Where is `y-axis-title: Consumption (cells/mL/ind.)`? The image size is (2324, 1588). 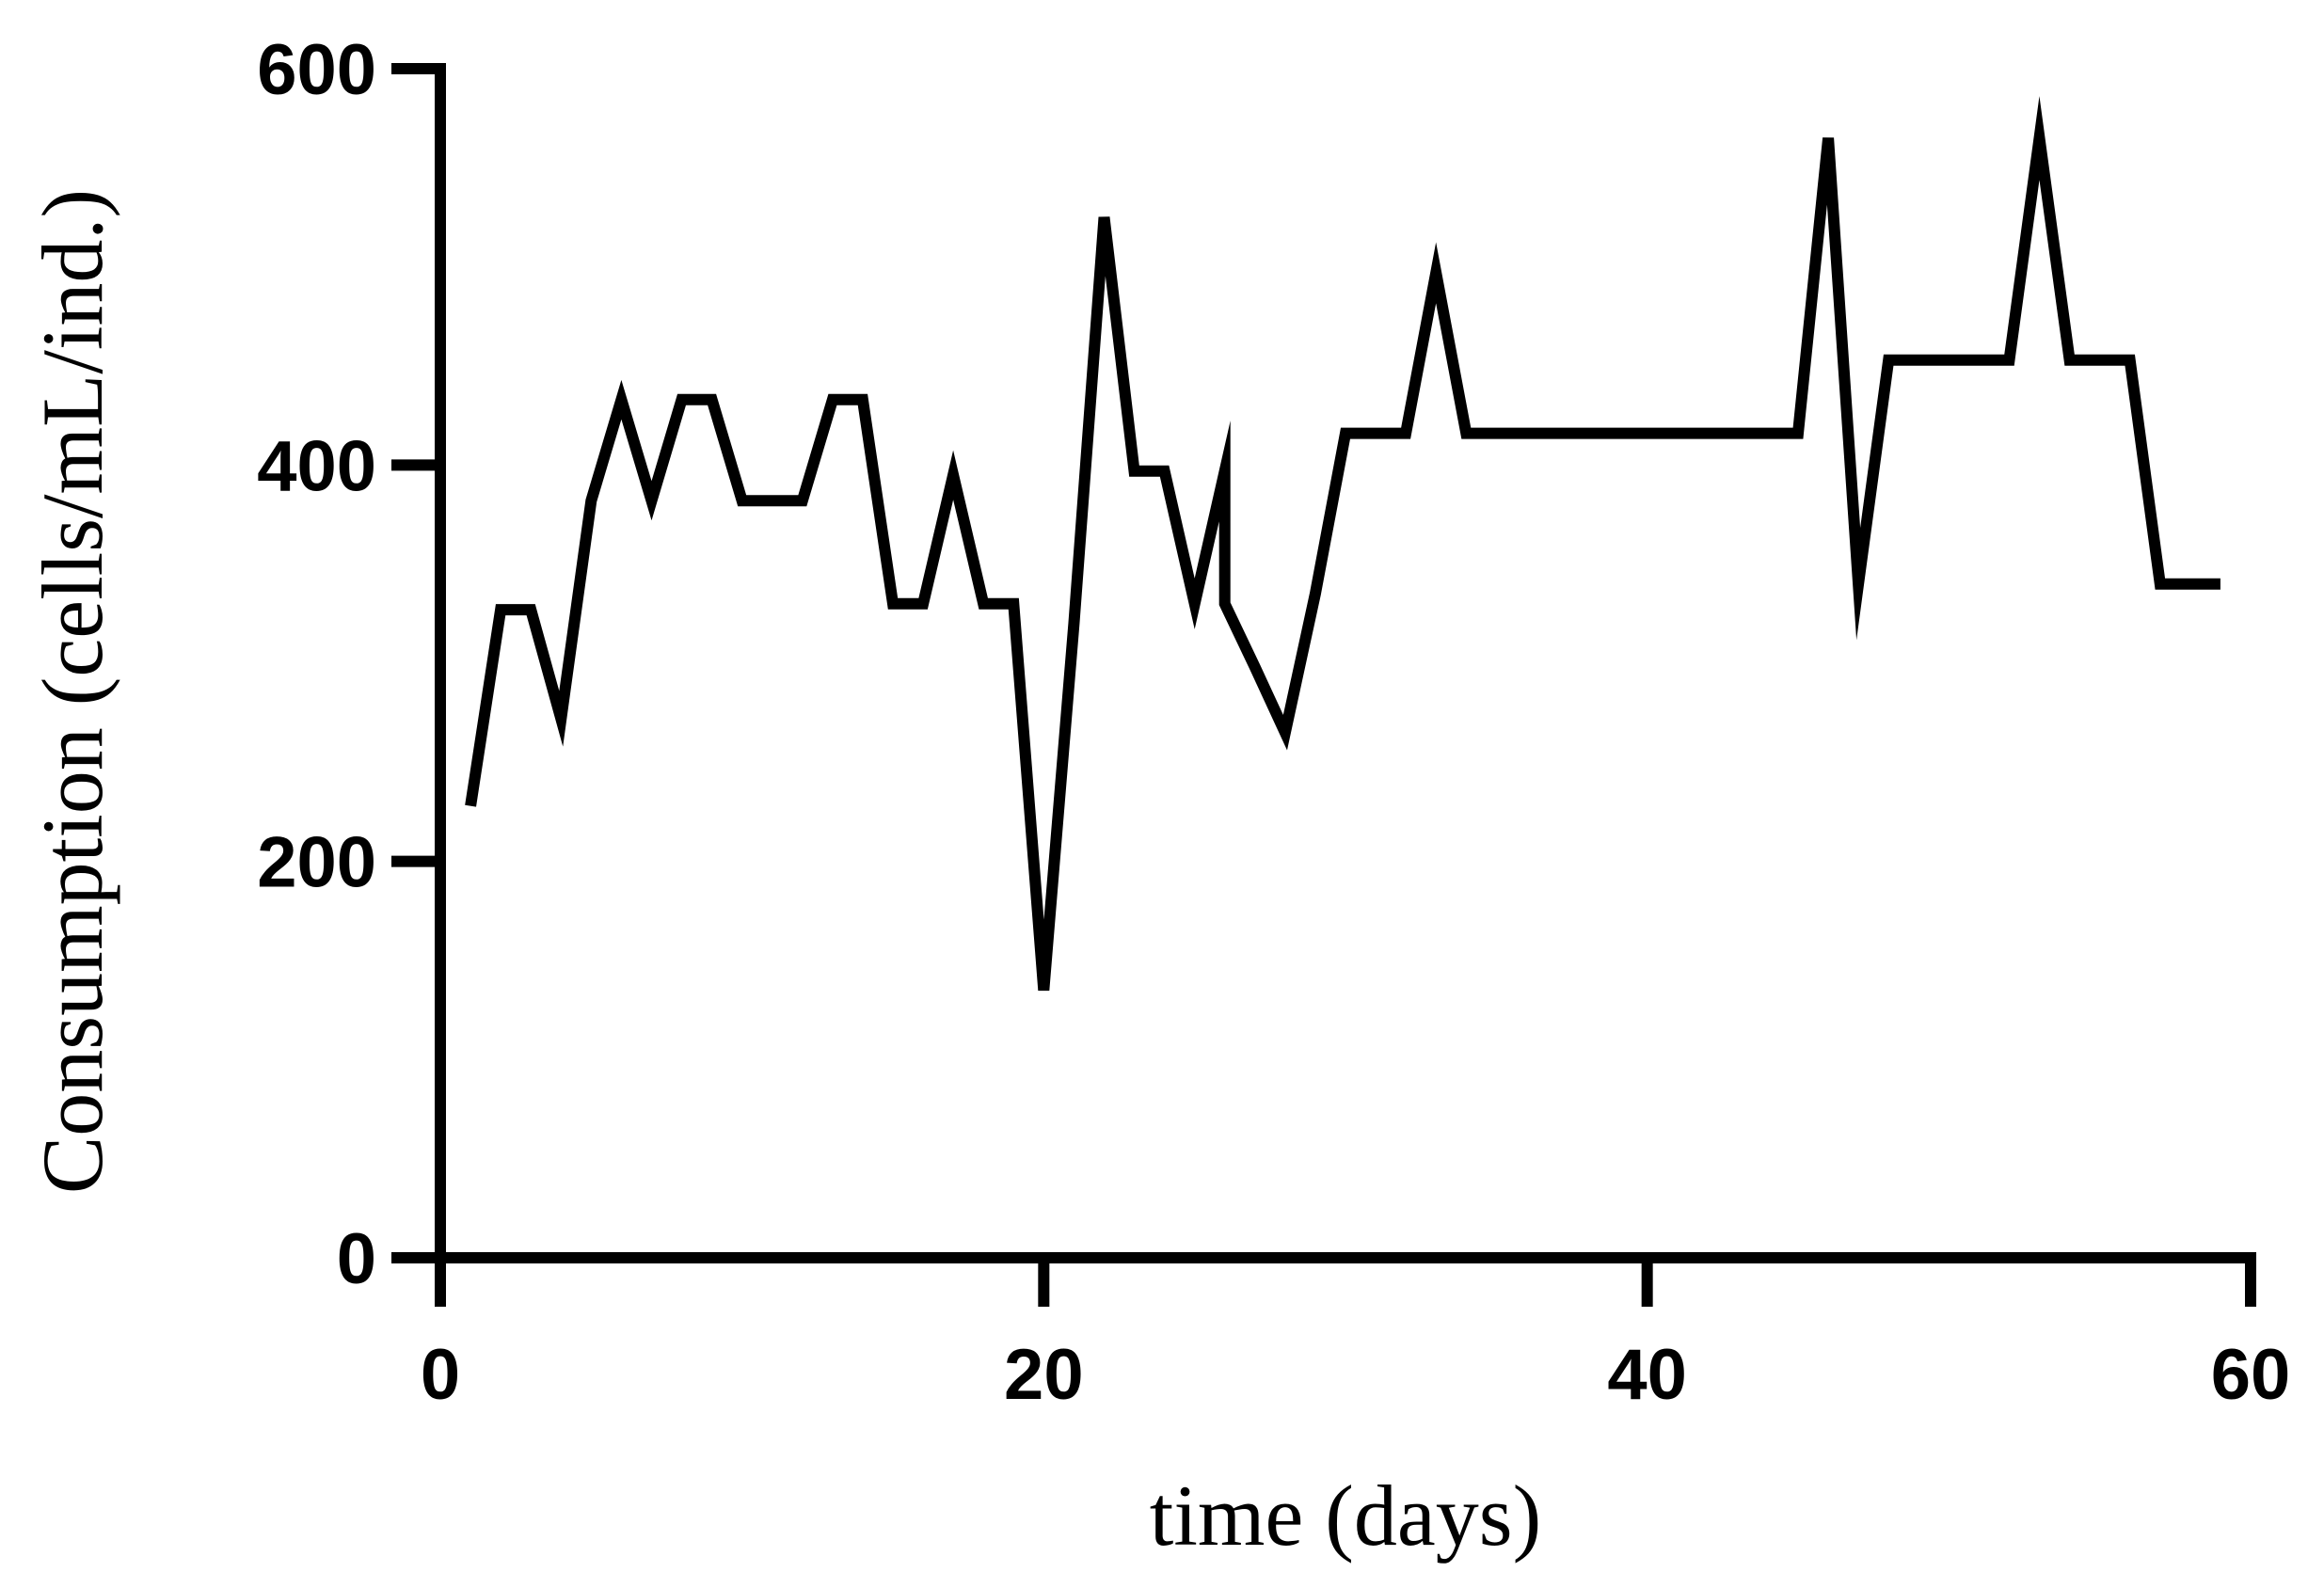
y-axis-title: Consumption (cells/mL/ind.) is located at coordinates (72, 691).